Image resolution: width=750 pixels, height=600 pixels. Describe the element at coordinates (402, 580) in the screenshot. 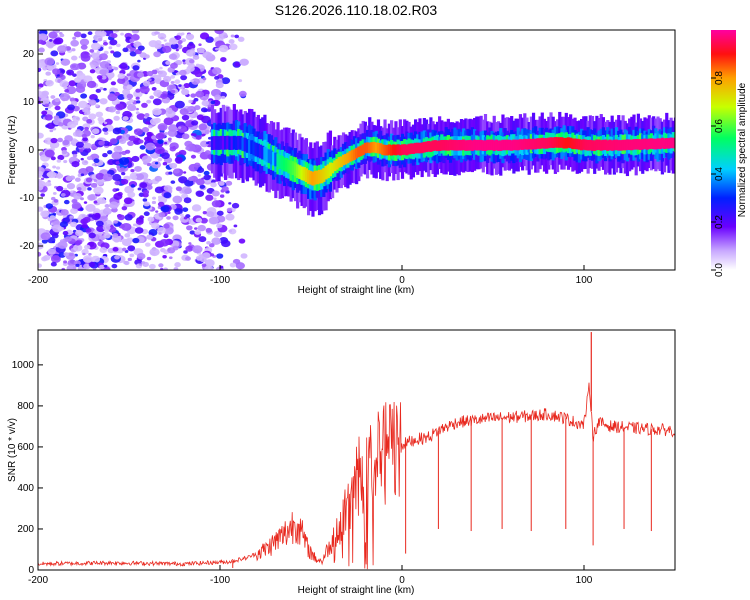

I see `snr-x-tick-label: 0` at that location.